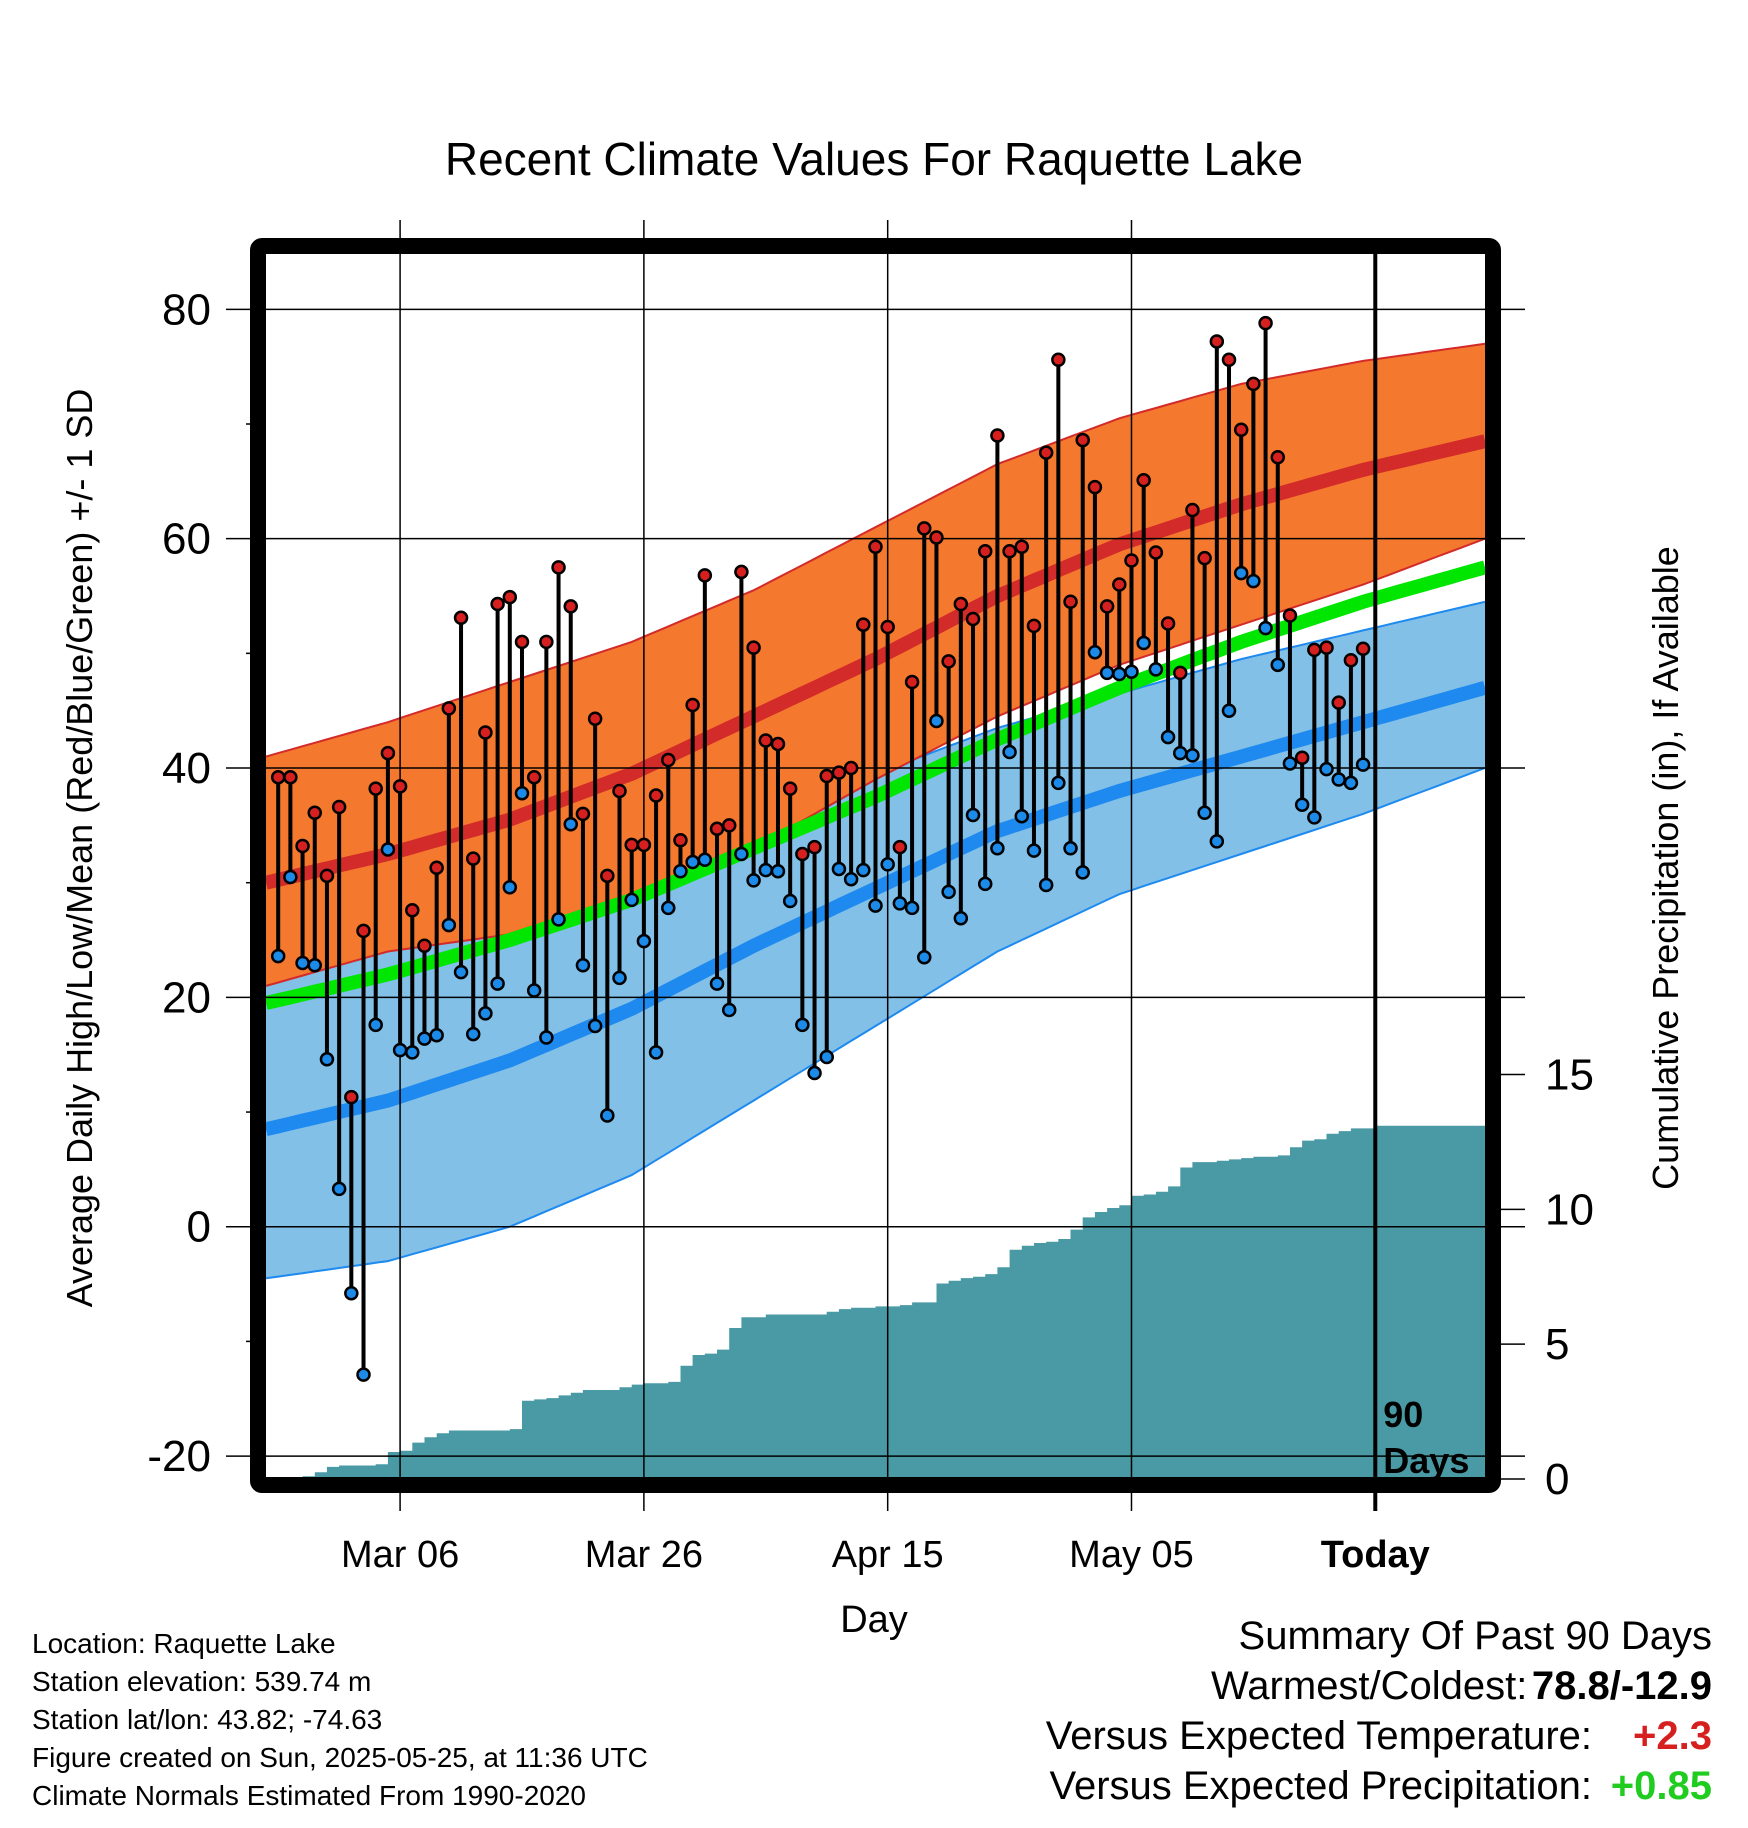  I want to click on today-days-label: Days, so click(1426, 1460).